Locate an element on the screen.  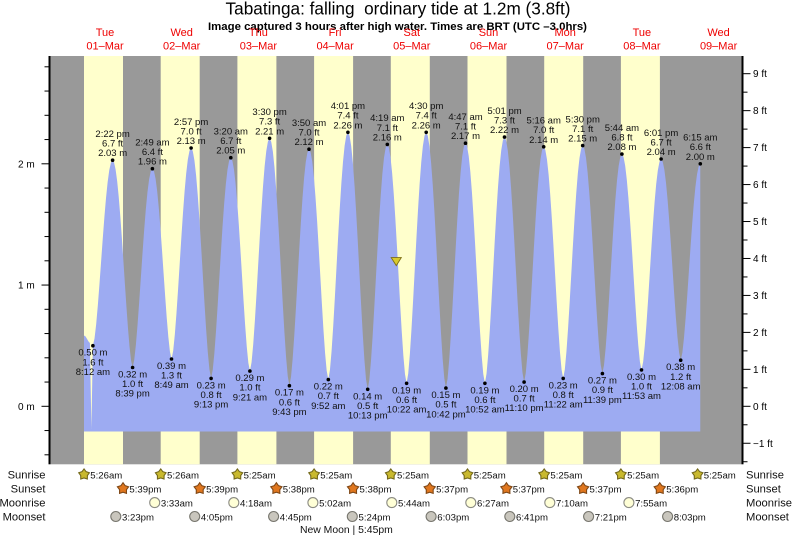
svg-text: 11:10 pm is located at coordinates (524, 408).